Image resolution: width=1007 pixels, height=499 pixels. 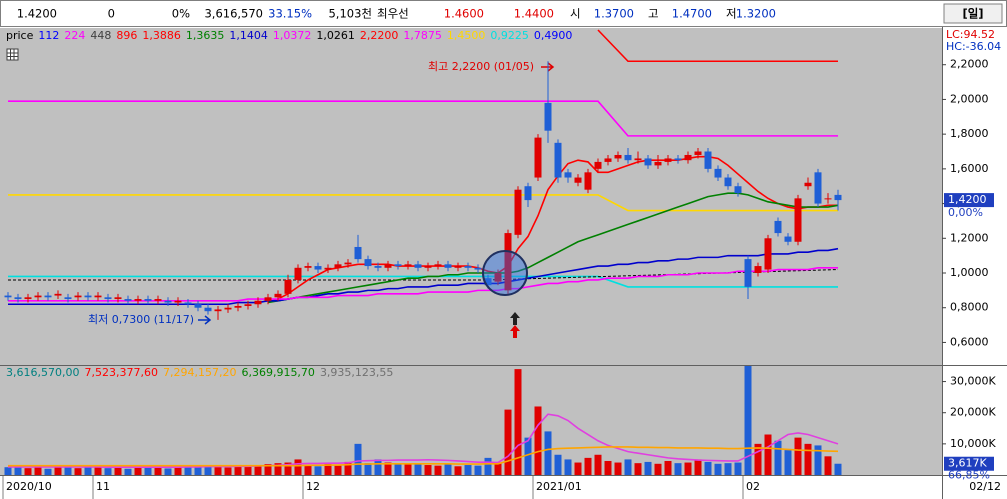 What do you see at coordinates (103, 486) in the screenshot?
I see `x-tick-label: 11` at bounding box center [103, 486].